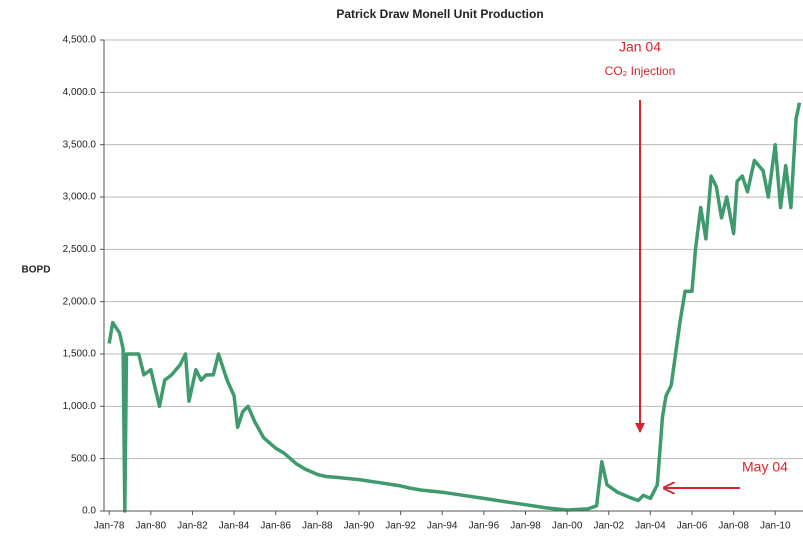  What do you see at coordinates (89, 511) in the screenshot?
I see `y-tick-label: 0.0` at bounding box center [89, 511].